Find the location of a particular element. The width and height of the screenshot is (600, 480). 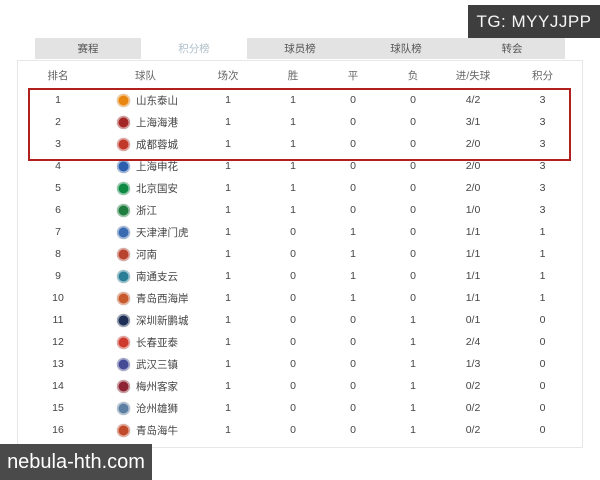

telegram-watermark-text: TG: MYYJJPP is located at coordinates (534, 21).